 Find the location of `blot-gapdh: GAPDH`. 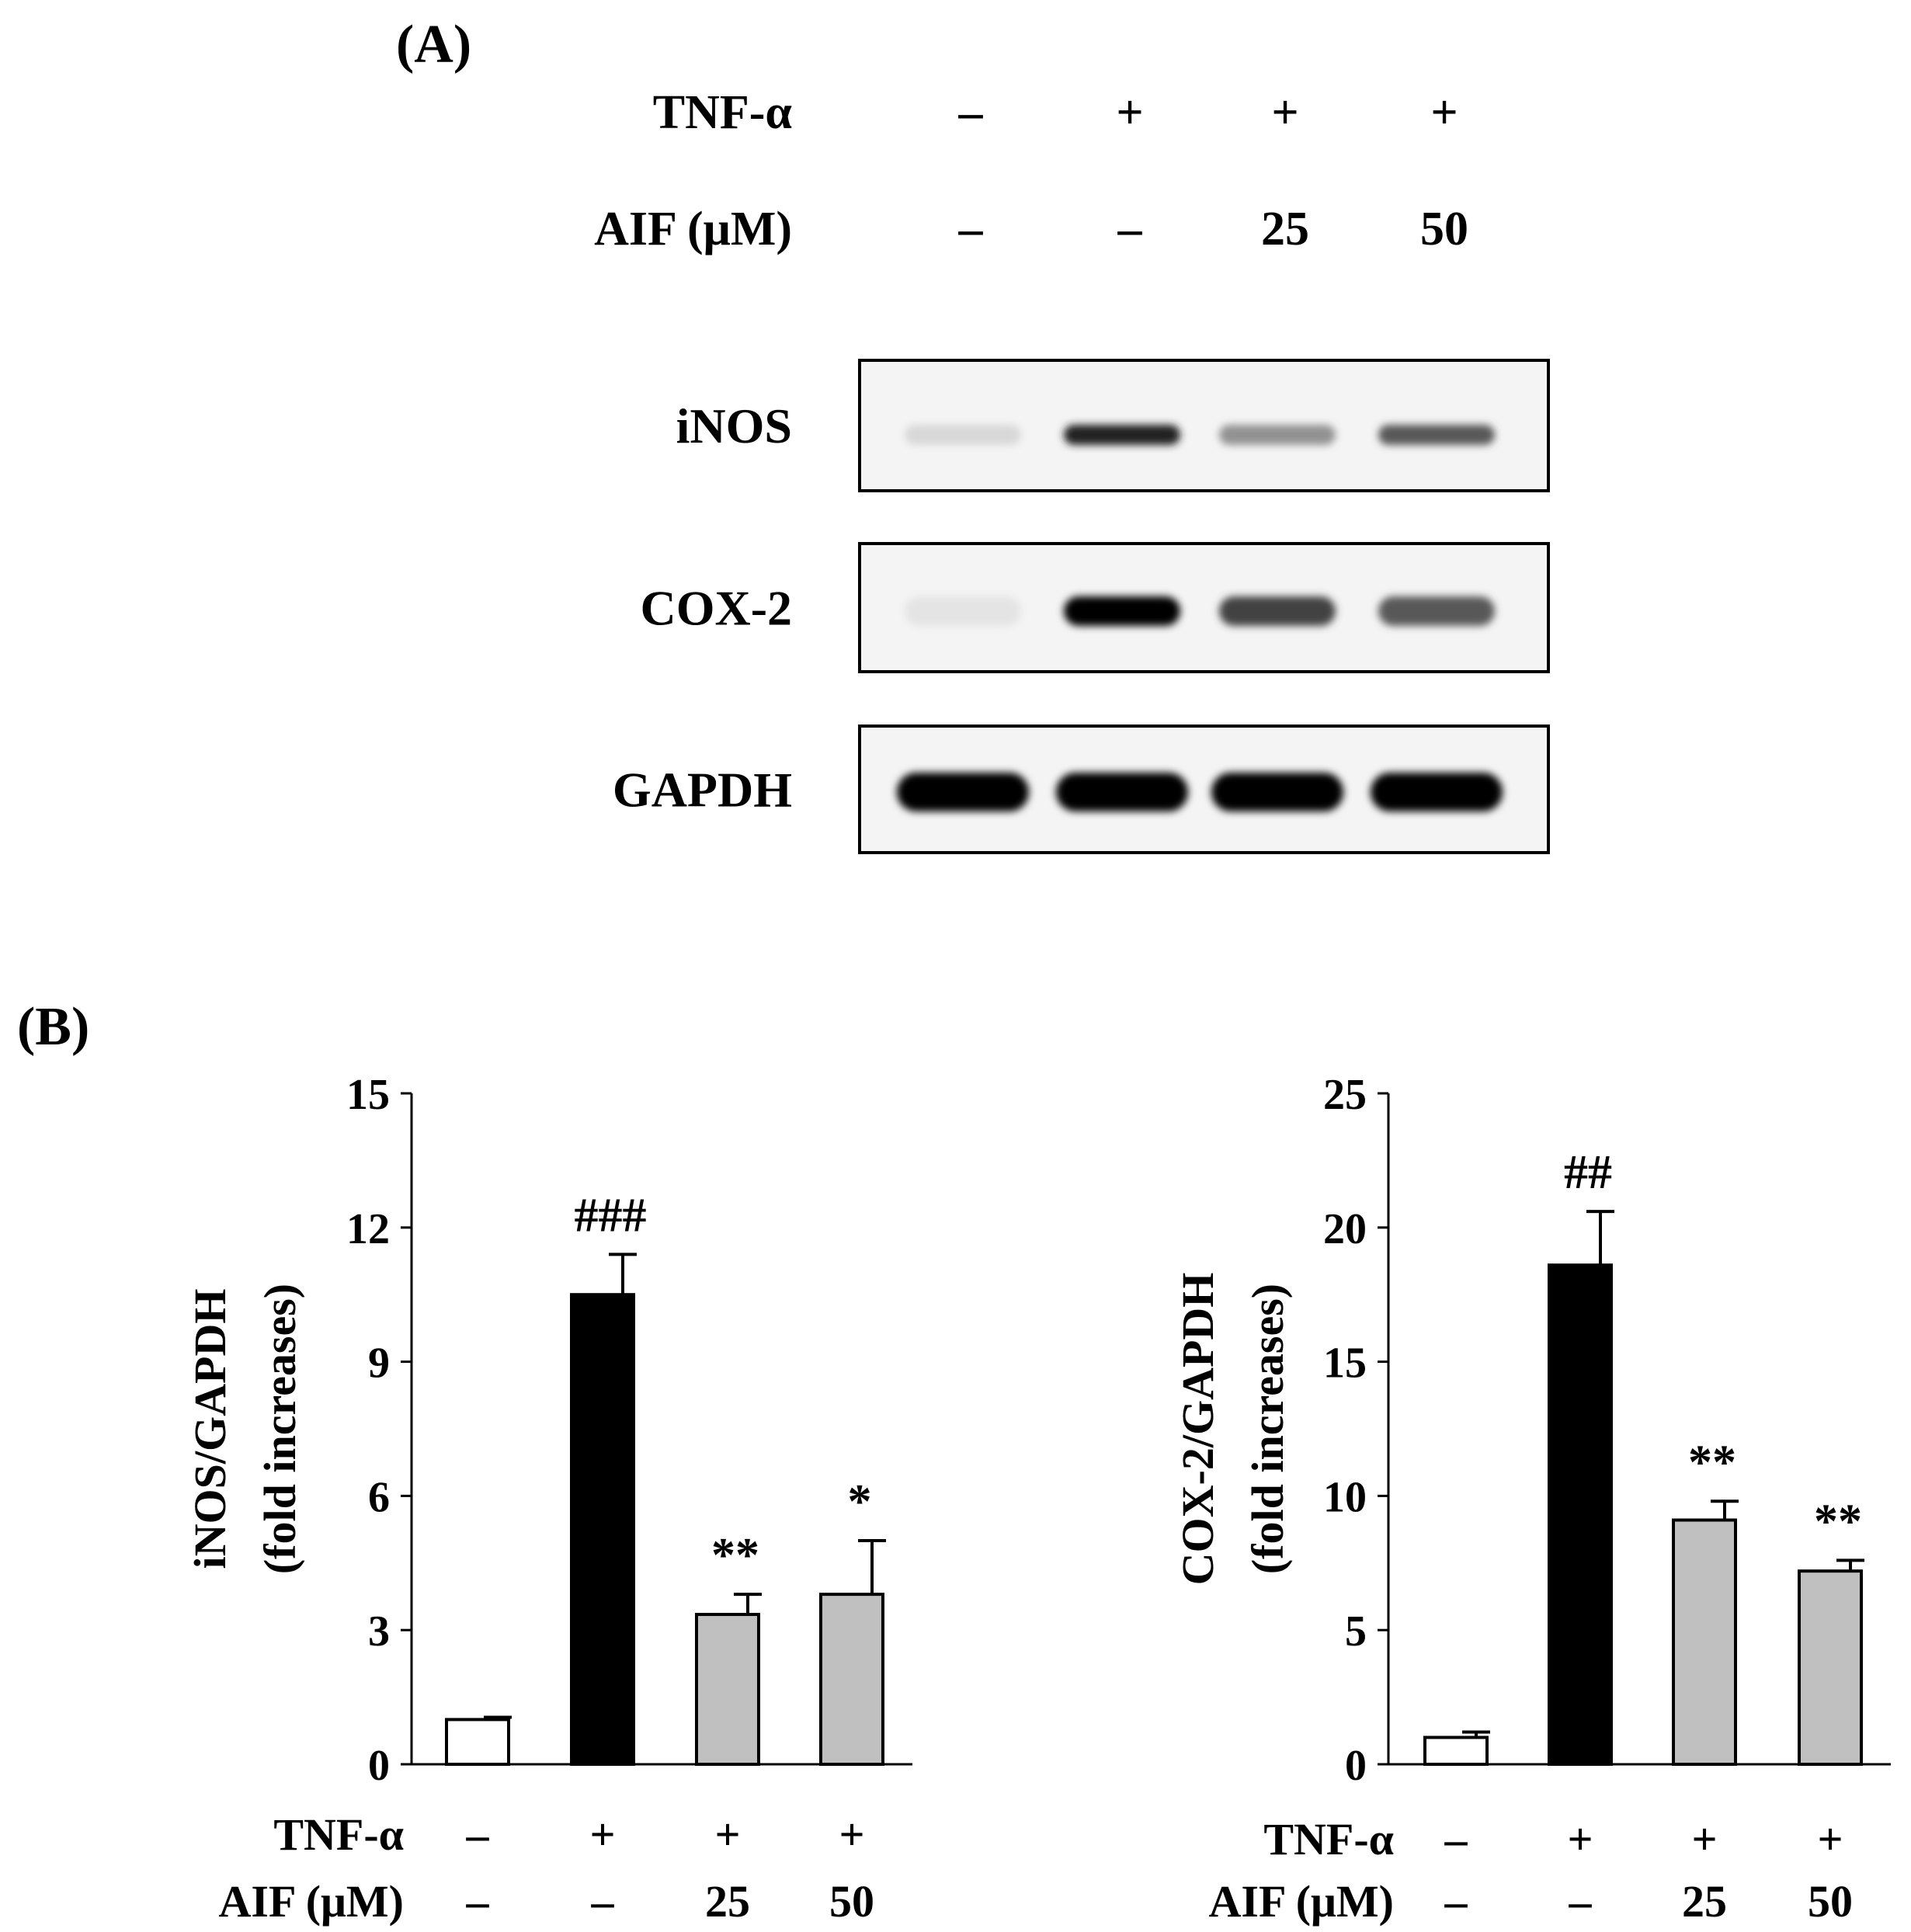

blot-gapdh: GAPDH is located at coordinates (1081, 789).